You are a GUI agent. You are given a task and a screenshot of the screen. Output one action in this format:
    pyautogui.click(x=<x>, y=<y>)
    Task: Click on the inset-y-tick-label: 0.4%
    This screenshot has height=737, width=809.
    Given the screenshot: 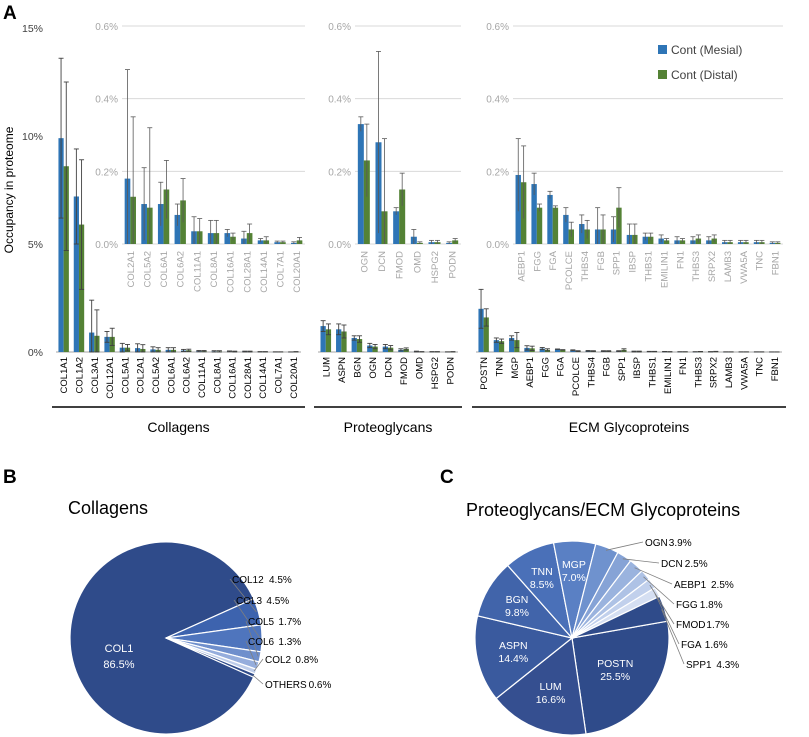 What is the action you would take?
    pyautogui.click(x=339, y=100)
    